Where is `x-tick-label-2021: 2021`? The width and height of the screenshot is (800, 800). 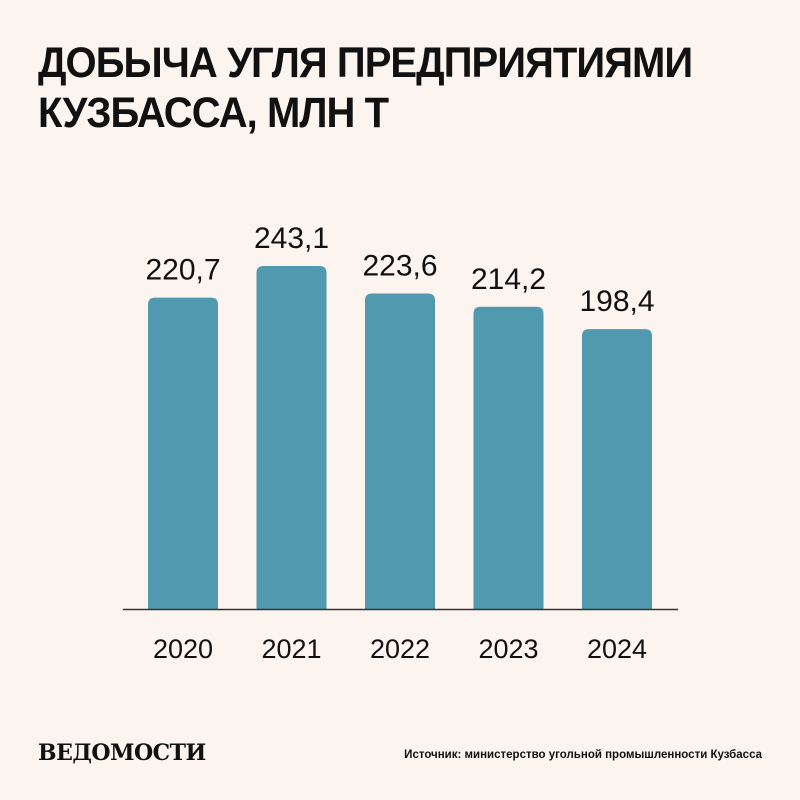
x-tick-label-2021: 2021 is located at coordinates (291, 649).